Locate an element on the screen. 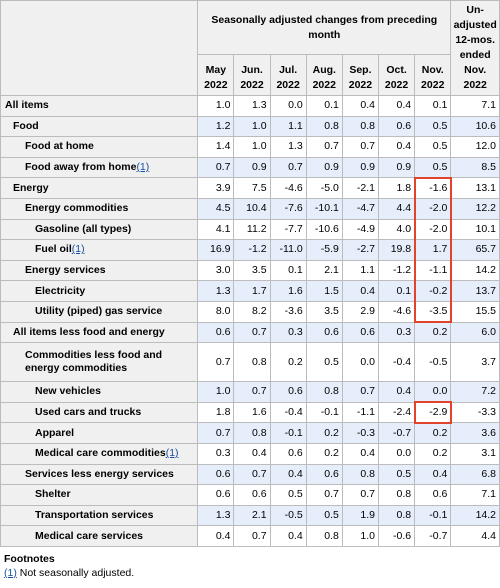 This screenshot has height=588, width=500. row-label-text: Energy is located at coordinates (31, 187).